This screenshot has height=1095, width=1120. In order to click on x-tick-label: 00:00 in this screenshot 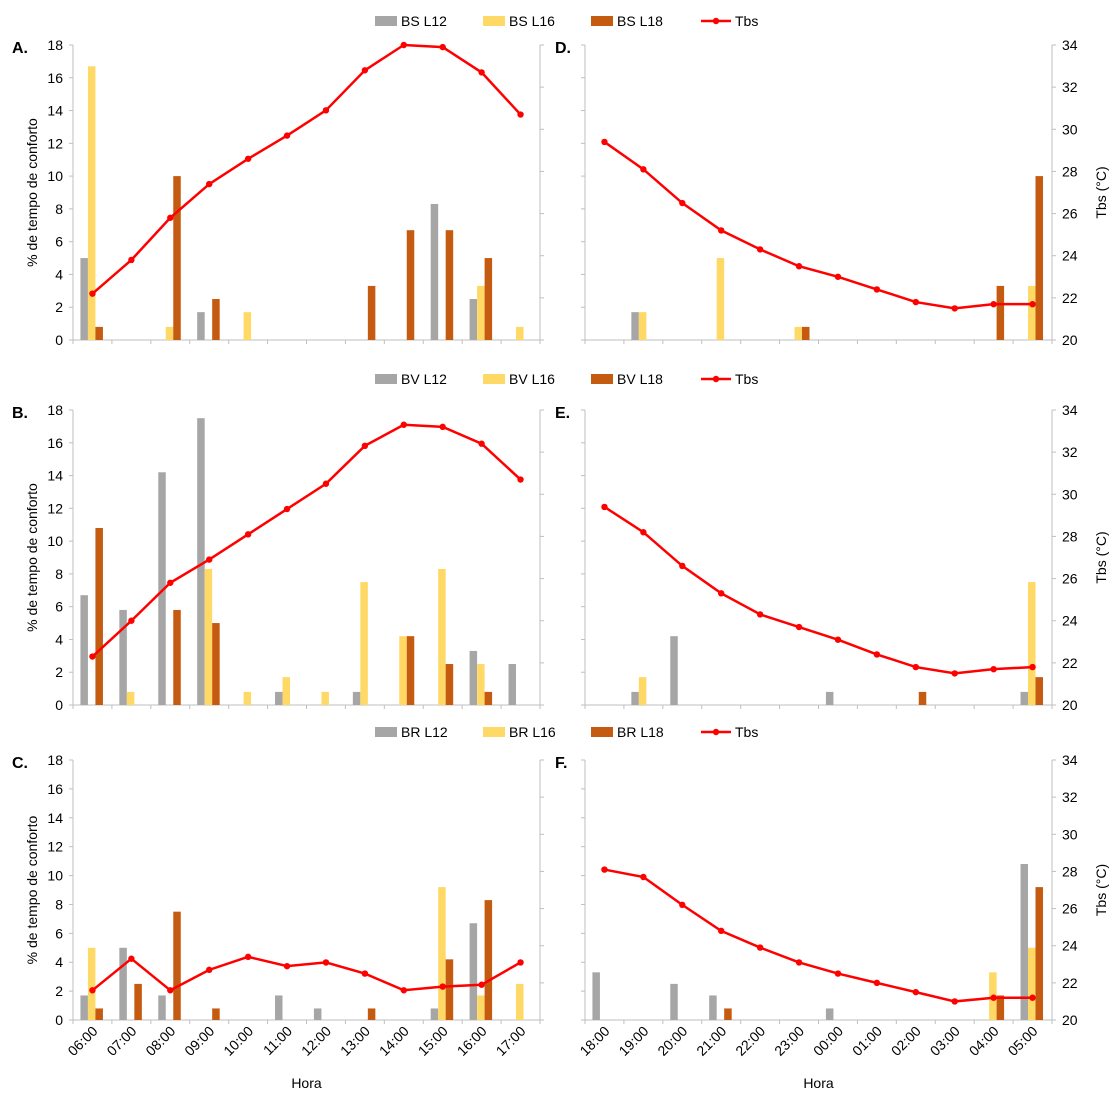, I will do `click(828, 1041)`.